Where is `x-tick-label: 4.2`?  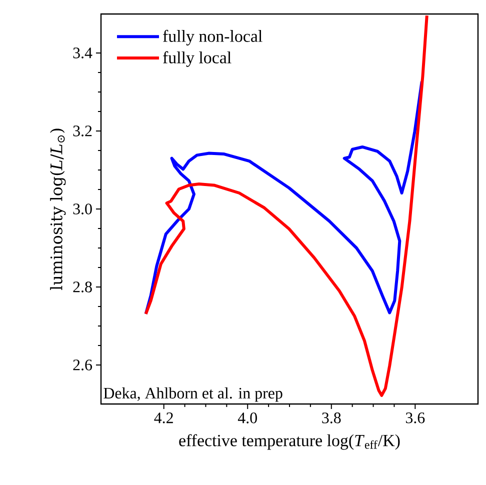
x-tick-label: 4.2 is located at coordinates (163, 418).